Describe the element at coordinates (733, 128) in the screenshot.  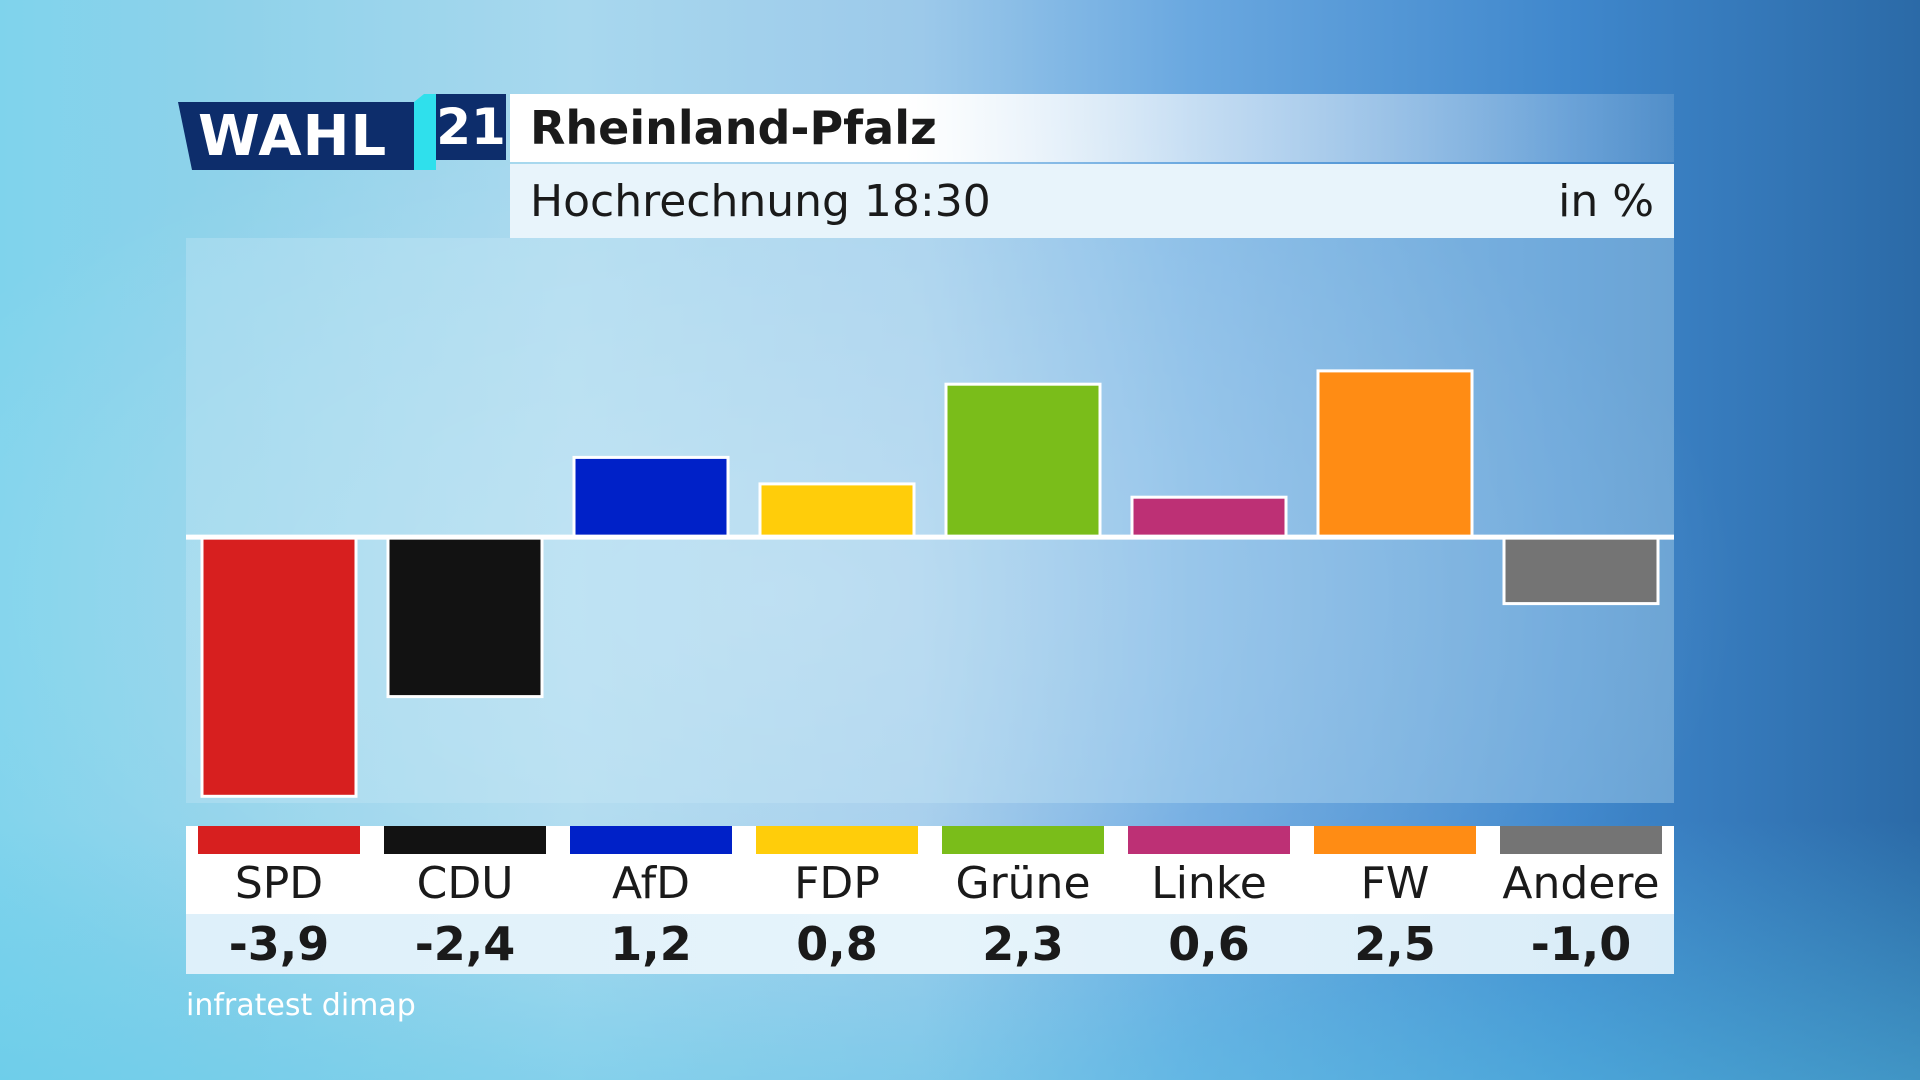
I see `chart-title: Rheinland-Pfalz` at that location.